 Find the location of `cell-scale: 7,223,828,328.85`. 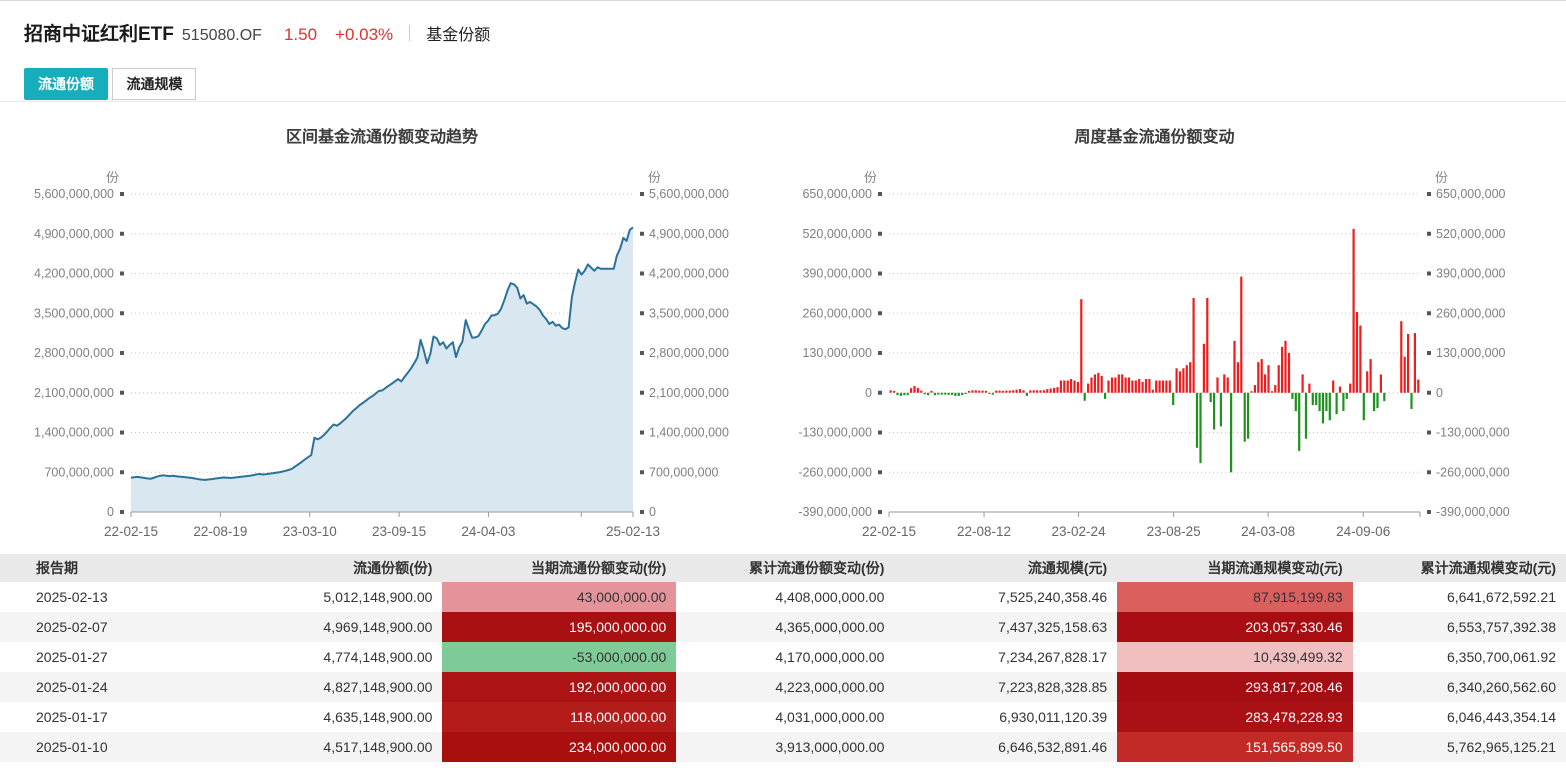

cell-scale: 7,223,828,328.85 is located at coordinates (1006, 687).